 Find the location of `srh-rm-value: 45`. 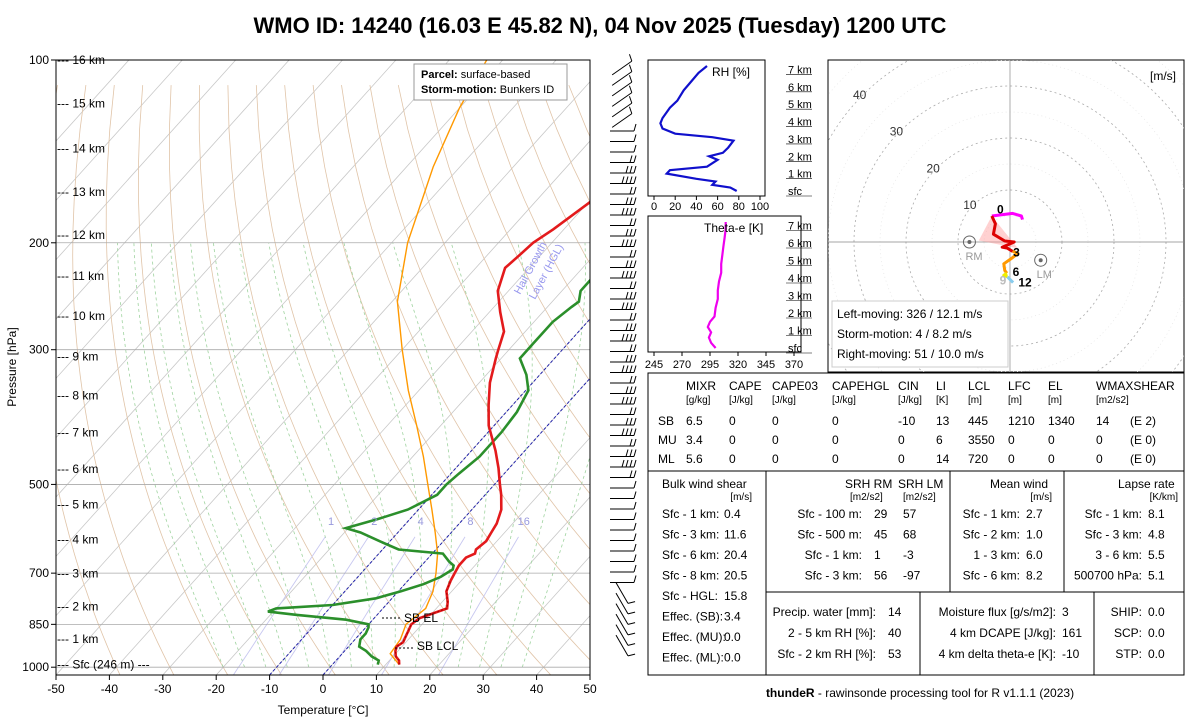

srh-rm-value: 45 is located at coordinates (881, 535).